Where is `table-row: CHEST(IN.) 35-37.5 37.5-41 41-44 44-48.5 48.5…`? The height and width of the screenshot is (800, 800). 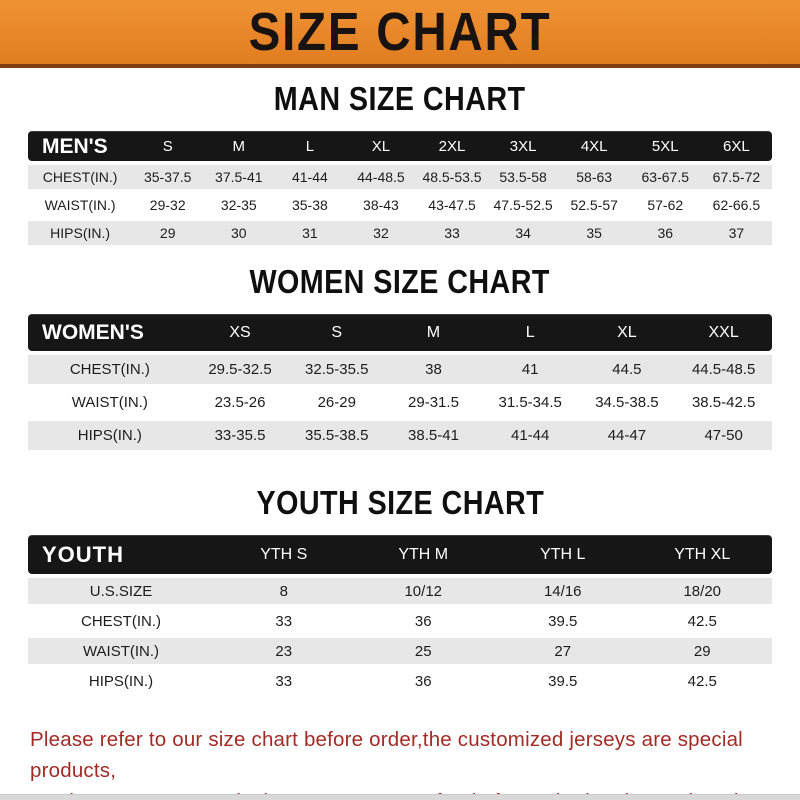
table-row: CHEST(IN.) 35-37.5 37.5-41 41-44 44-48.5 48.5… is located at coordinates (400, 177).